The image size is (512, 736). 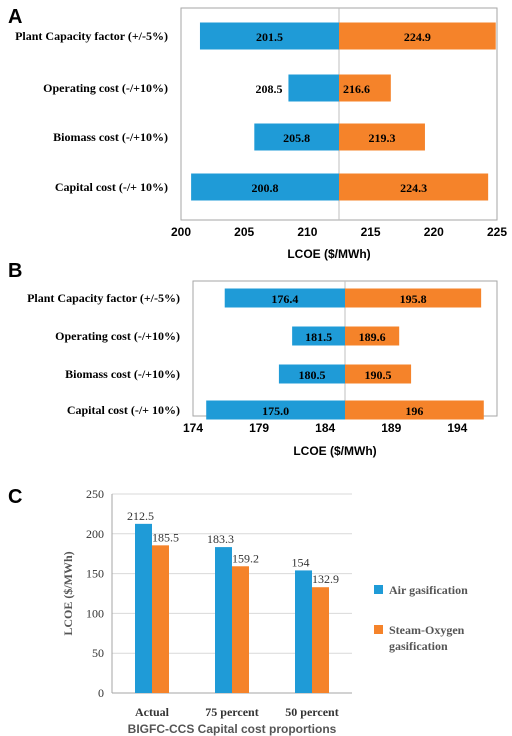 What do you see at coordinates (140, 516) in the screenshot?
I see `data-label: 212.5` at bounding box center [140, 516].